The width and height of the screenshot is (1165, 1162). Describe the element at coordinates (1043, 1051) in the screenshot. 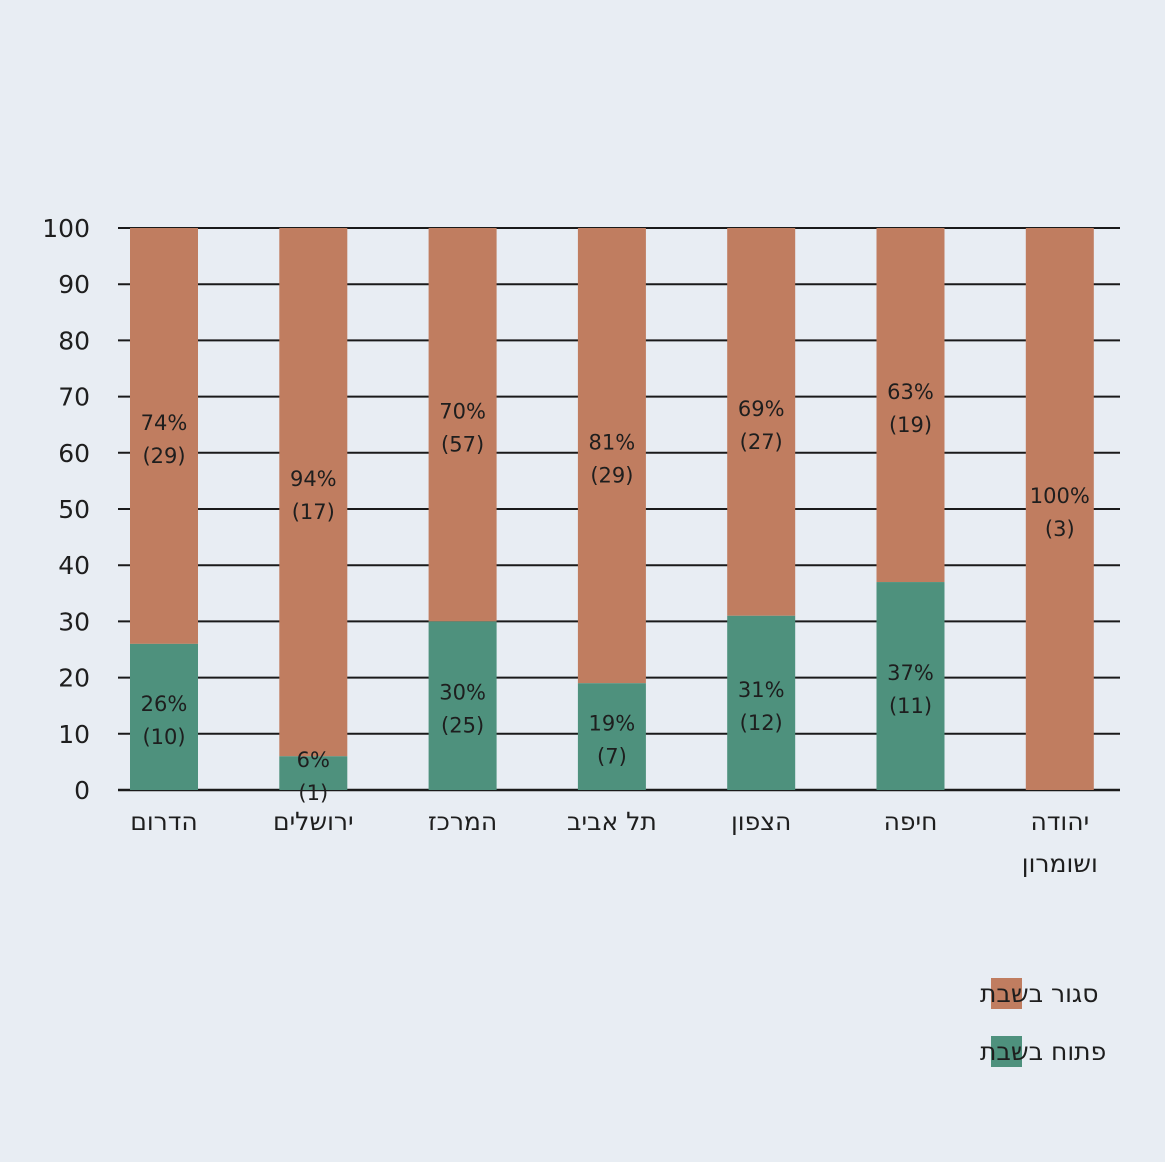

I see `legend-label: פתוח בשבת` at that location.